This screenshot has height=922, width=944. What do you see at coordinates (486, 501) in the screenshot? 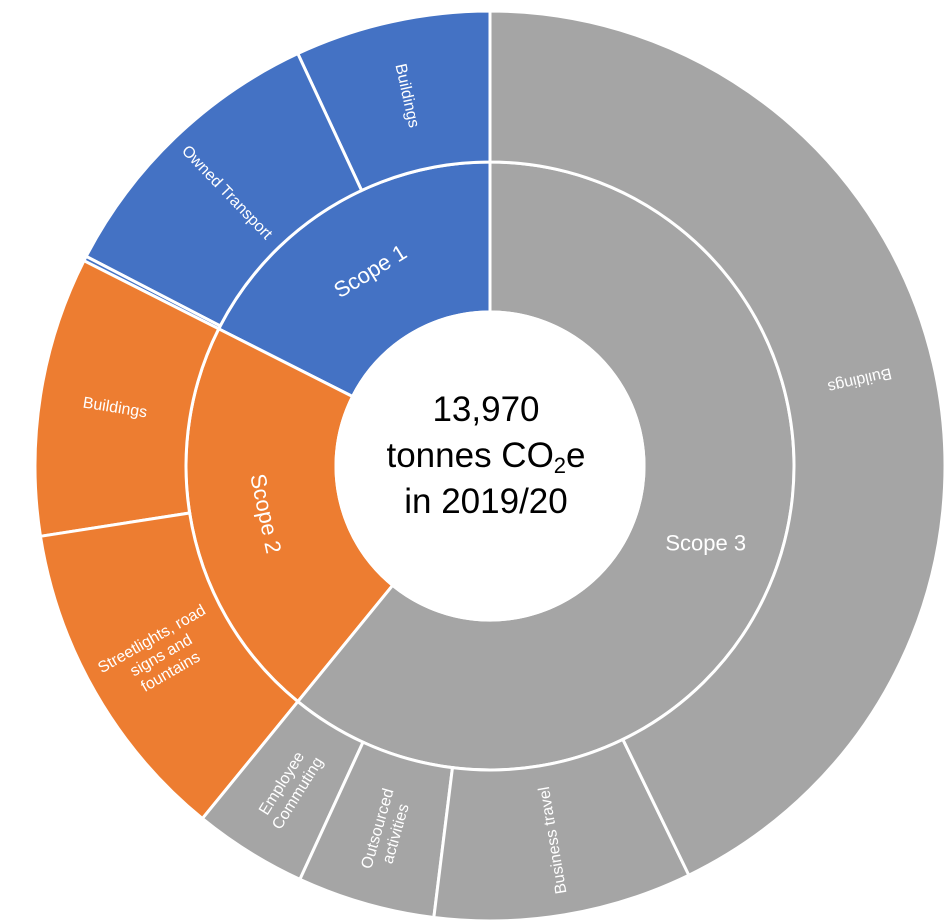
I see `center-year: in 2019/20` at bounding box center [486, 501].